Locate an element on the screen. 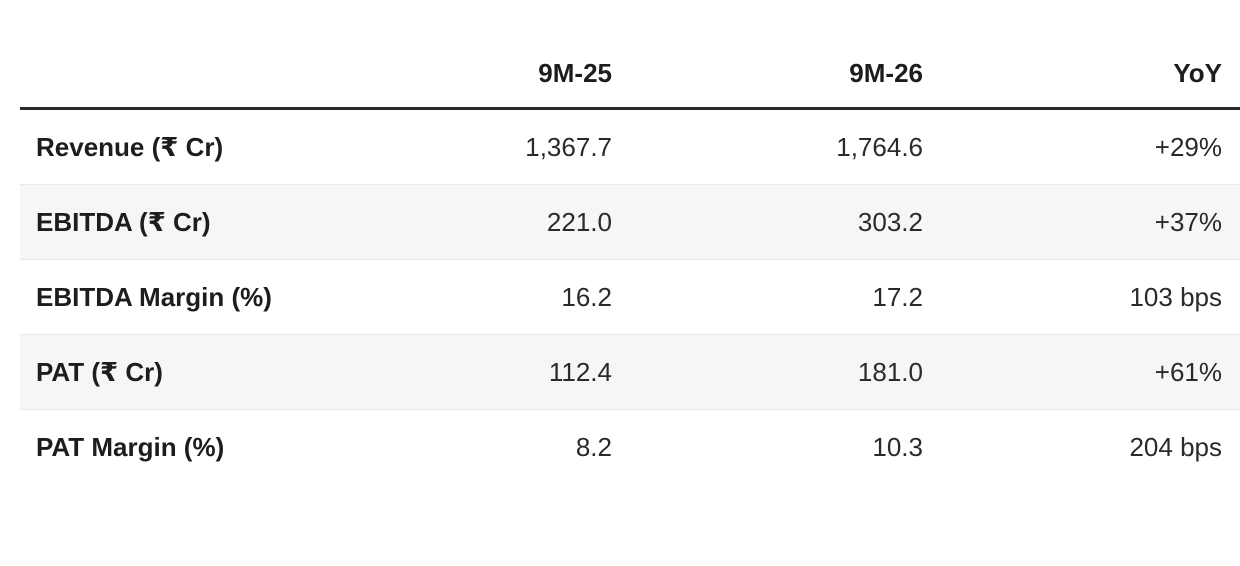 The image size is (1240, 566). table-row-pat: PAT (₹ Cr) 112.4 181.0 +61% is located at coordinates (630, 372).